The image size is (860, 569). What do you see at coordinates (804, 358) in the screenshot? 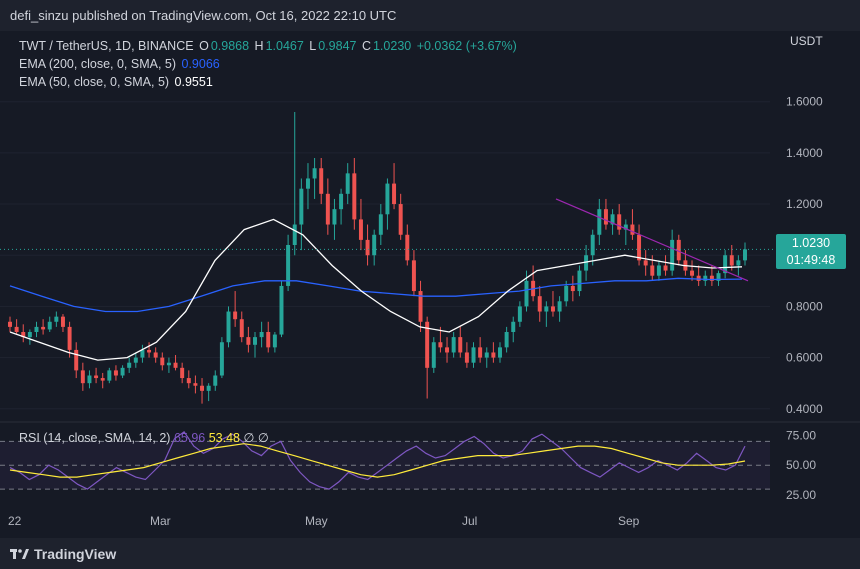
I see `price-tick-label: 0.6000` at bounding box center [804, 358].